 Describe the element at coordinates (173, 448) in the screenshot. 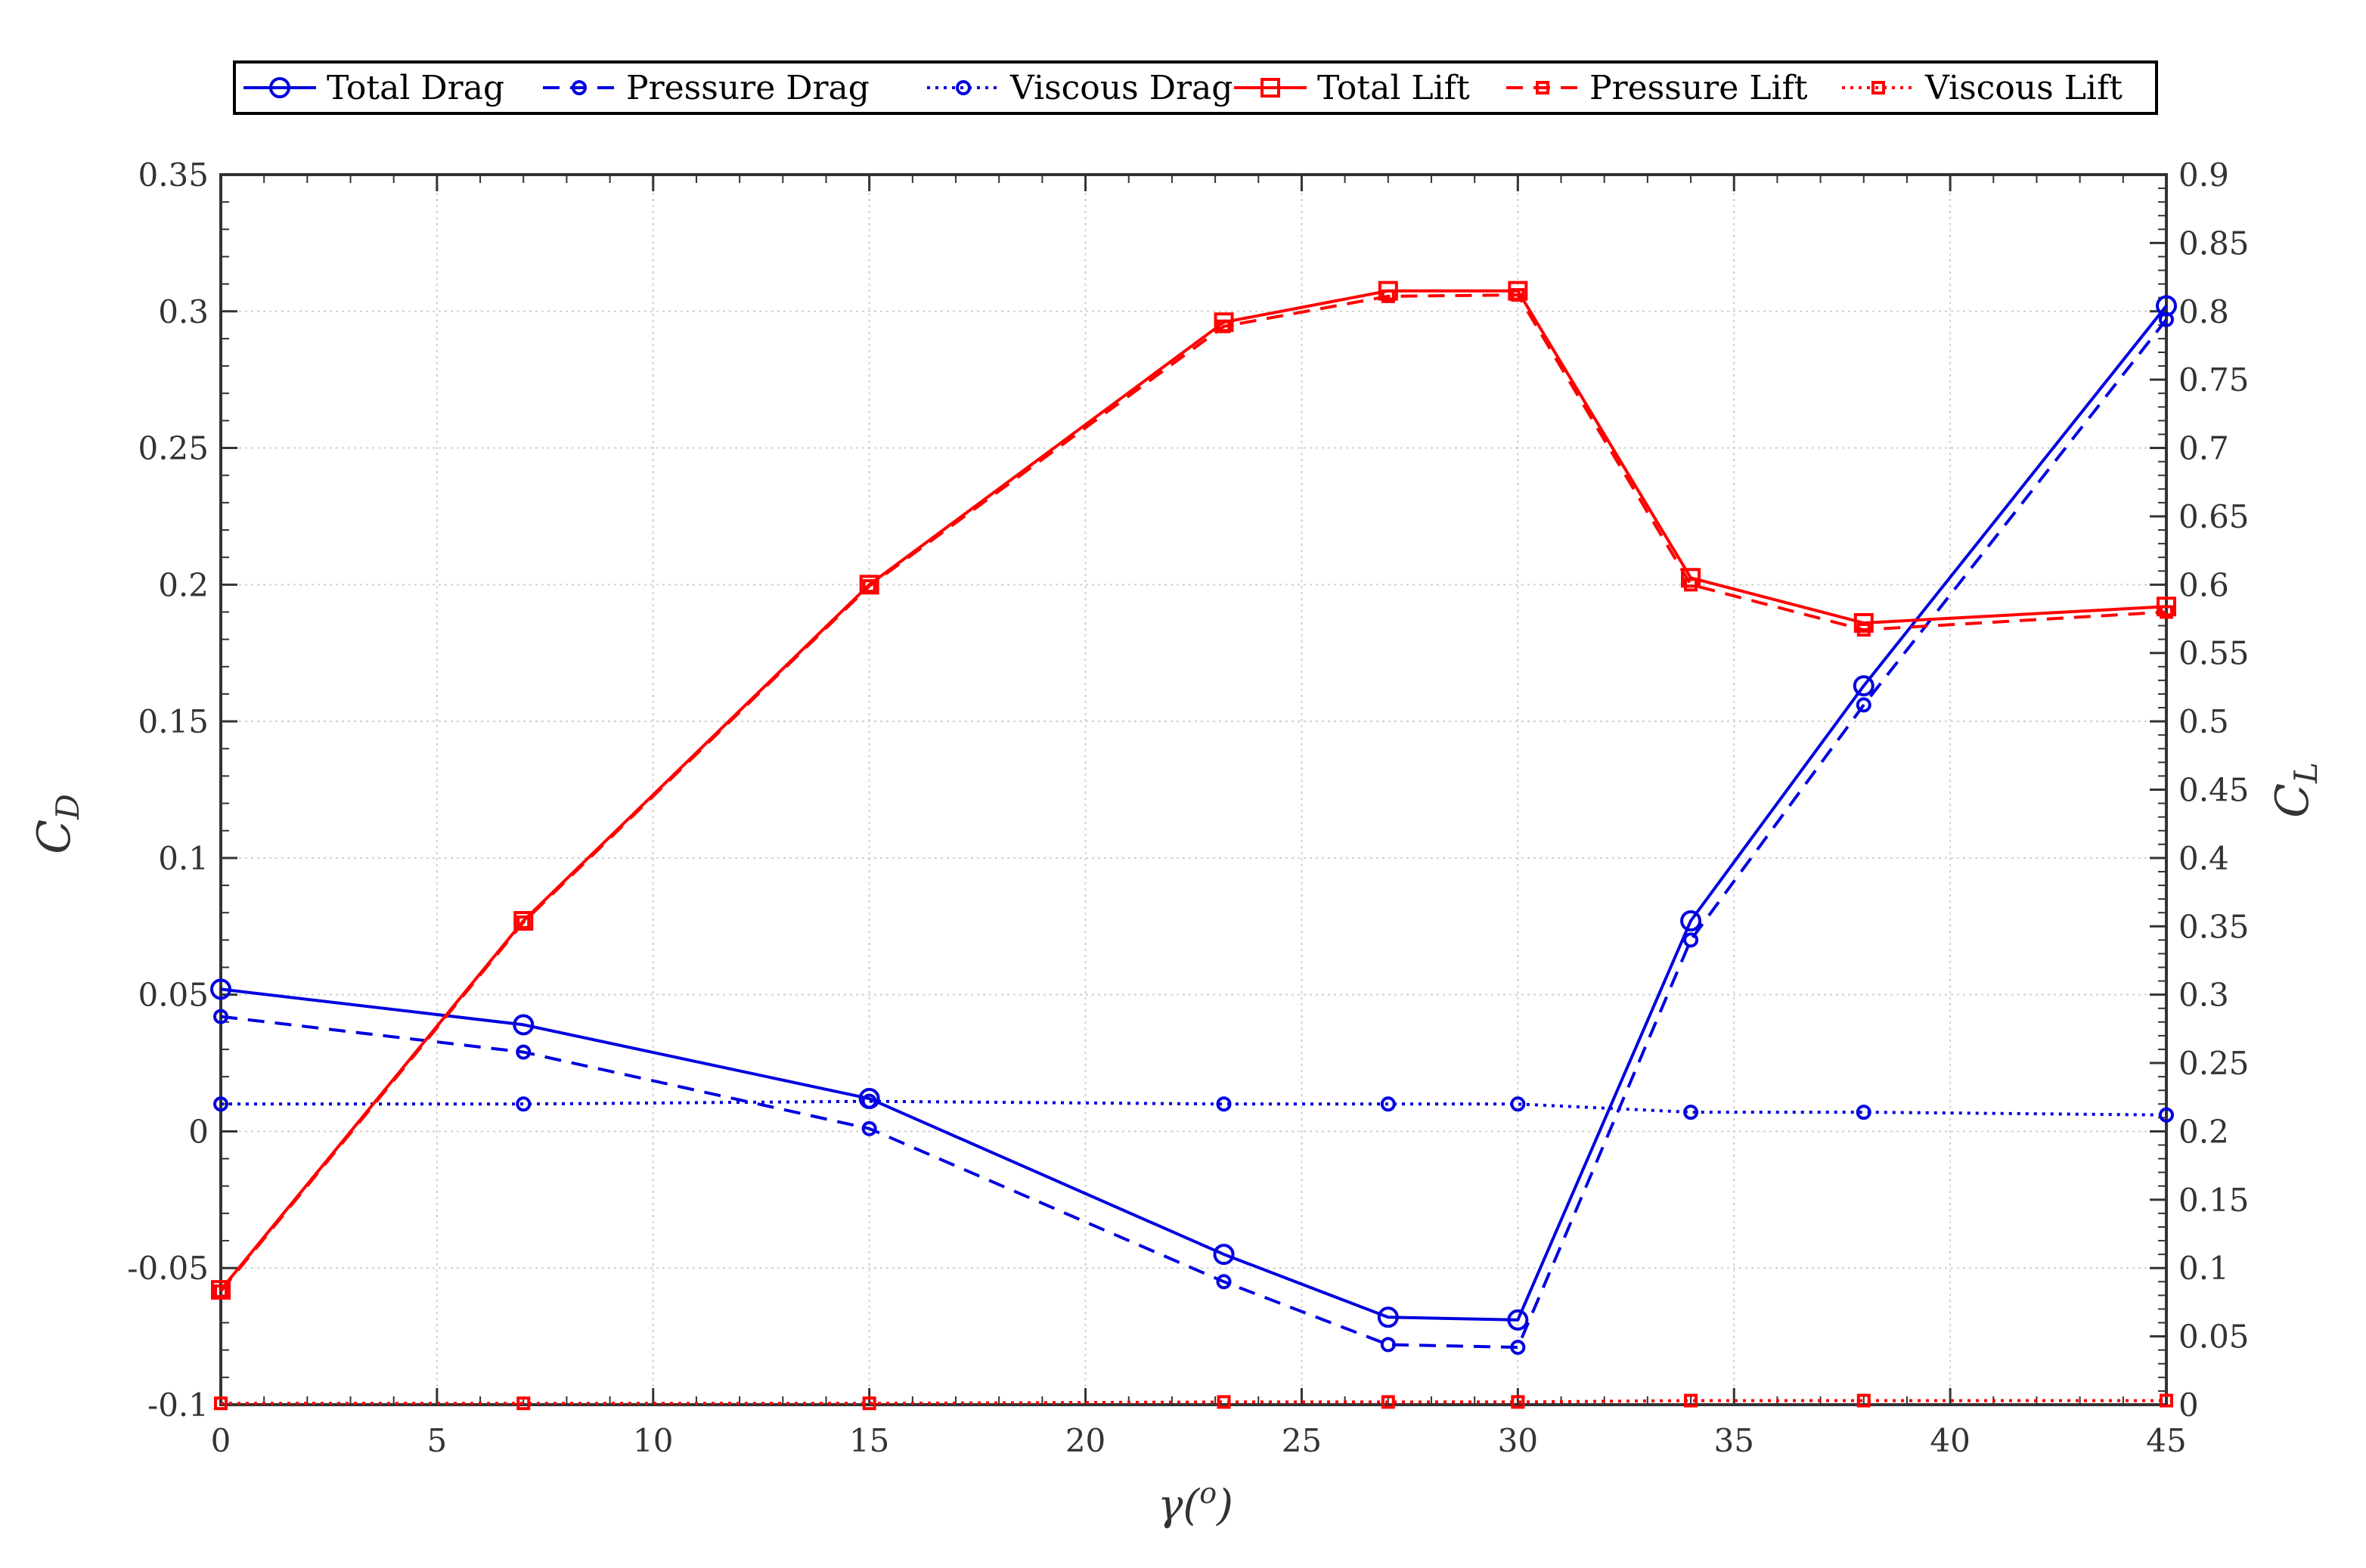

I see `y-left-tick-label: 0.25` at that location.